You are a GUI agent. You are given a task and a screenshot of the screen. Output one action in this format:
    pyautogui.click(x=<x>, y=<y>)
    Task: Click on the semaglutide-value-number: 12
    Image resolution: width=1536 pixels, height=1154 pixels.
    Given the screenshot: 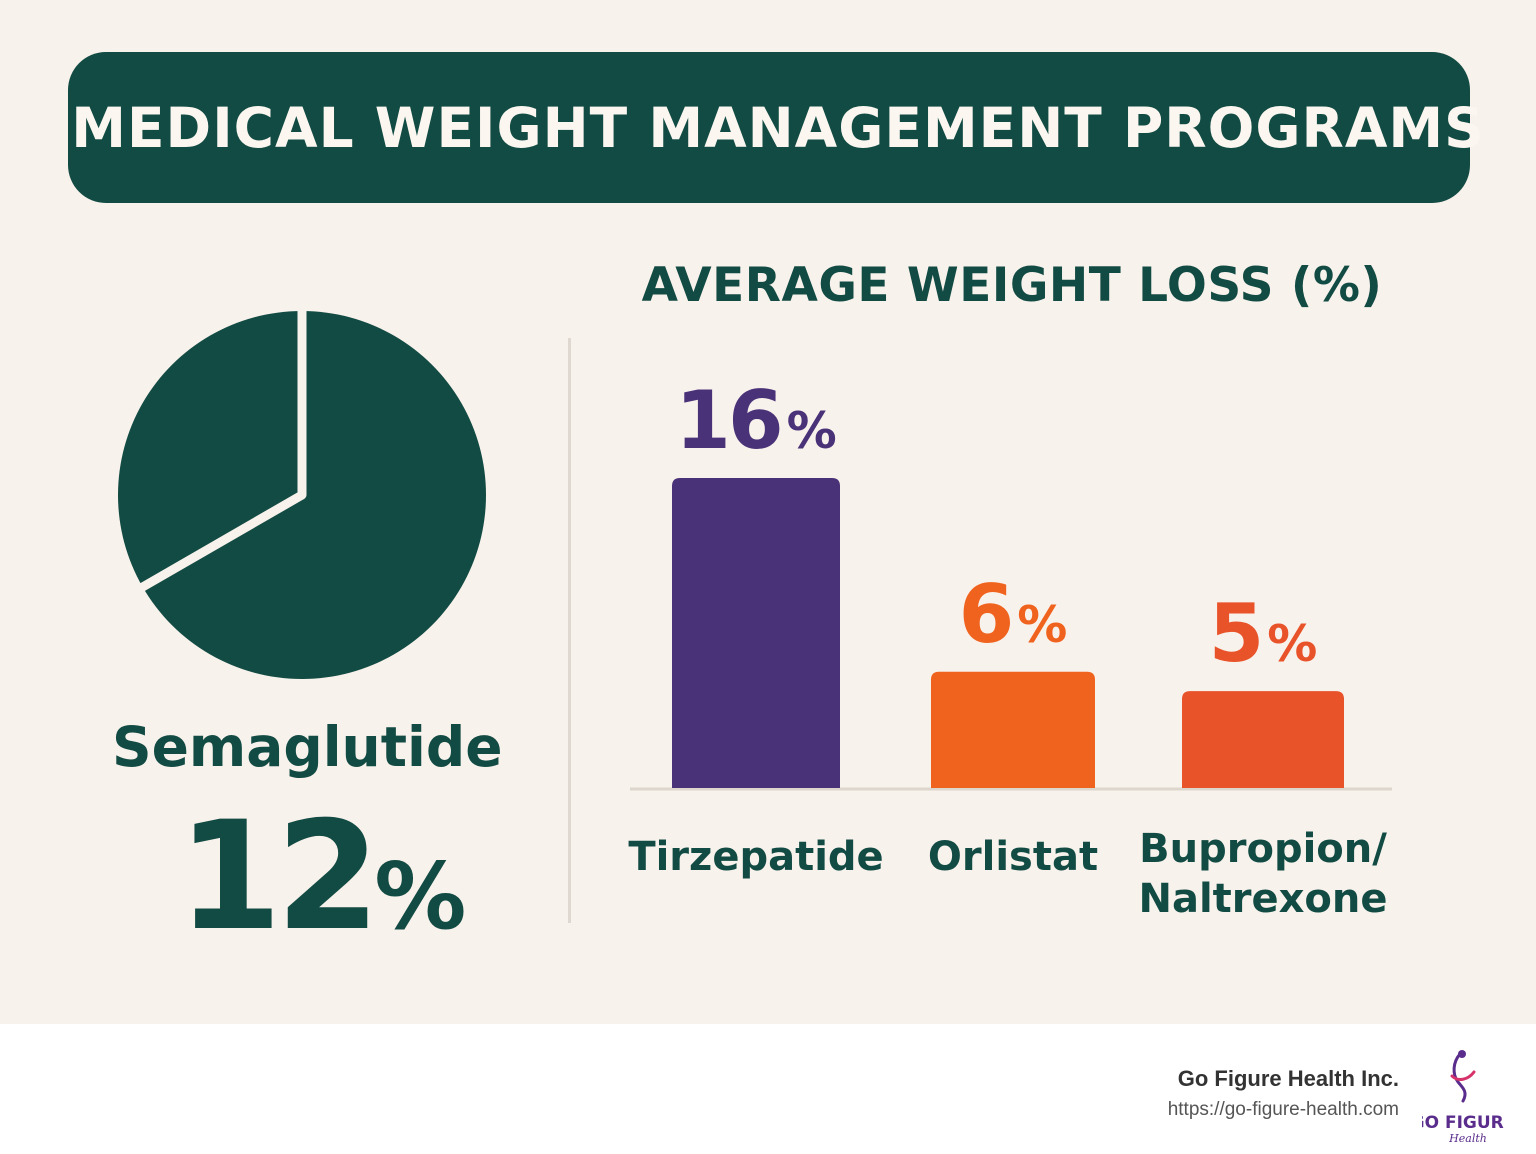 What is the action you would take?
    pyautogui.click(x=279, y=877)
    